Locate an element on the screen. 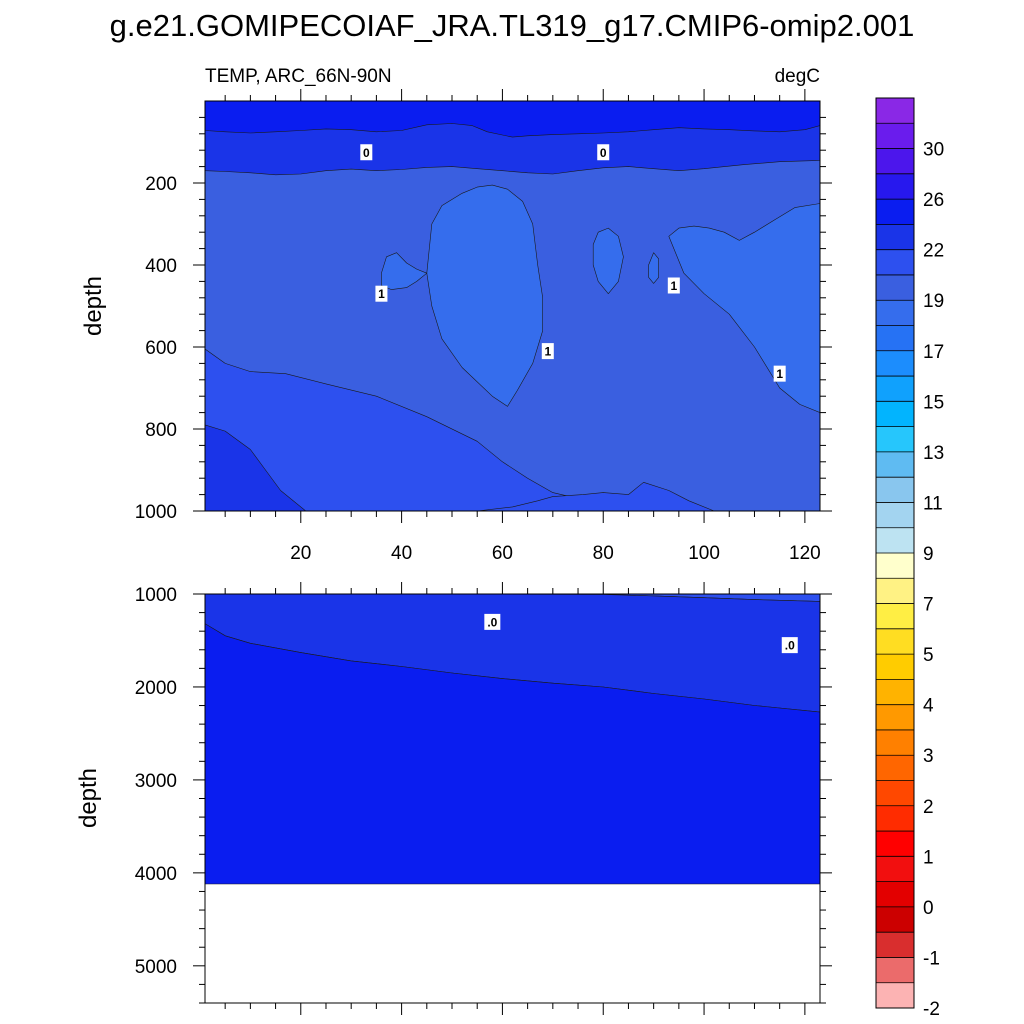 This screenshot has height=1024, width=1024. variable-label: TEMP, ARC_66N-90N is located at coordinates (298, 76).